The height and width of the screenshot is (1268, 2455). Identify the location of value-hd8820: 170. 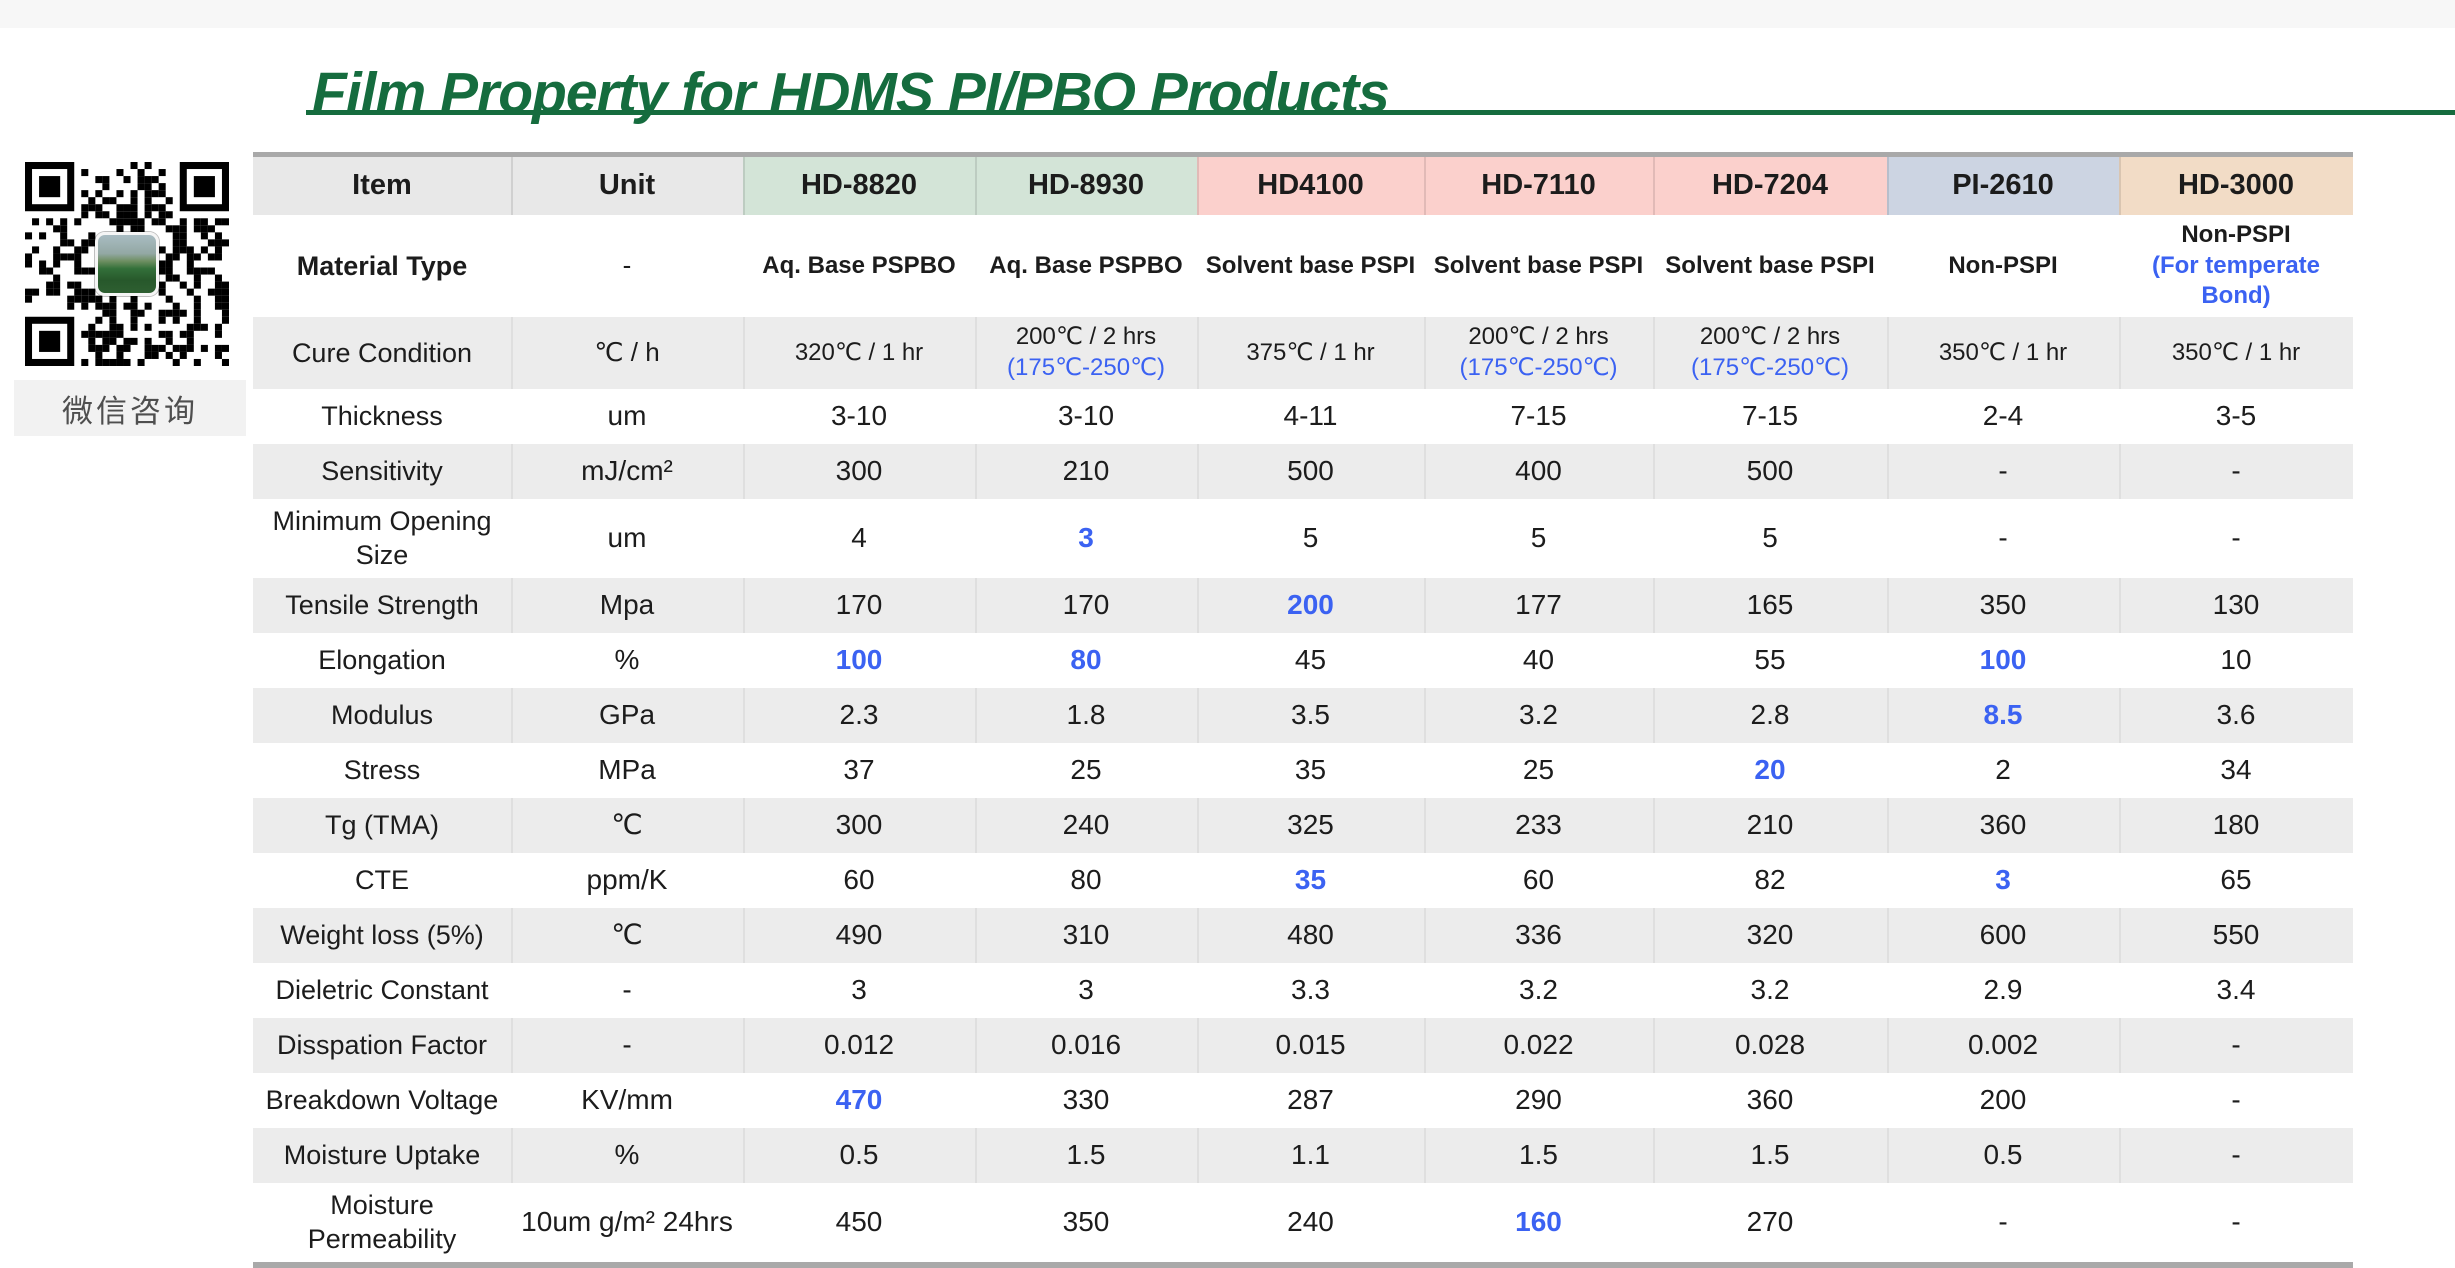
(859, 605).